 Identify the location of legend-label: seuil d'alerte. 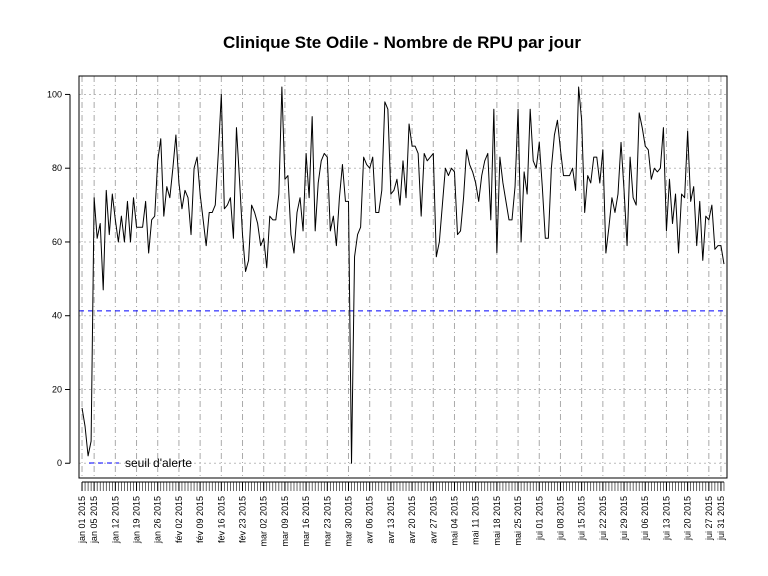
(158, 463).